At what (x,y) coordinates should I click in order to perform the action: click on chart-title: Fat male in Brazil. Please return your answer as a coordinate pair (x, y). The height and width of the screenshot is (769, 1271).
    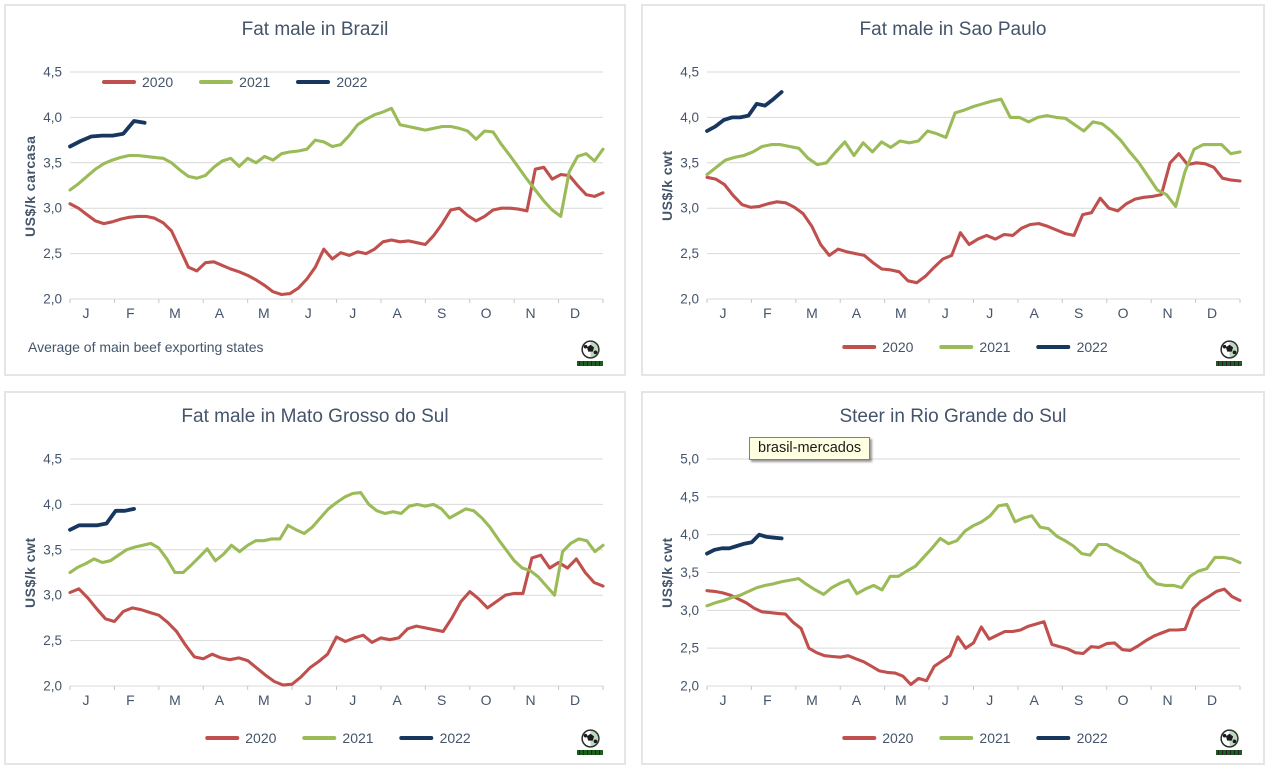
    Looking at the image, I should click on (315, 29).